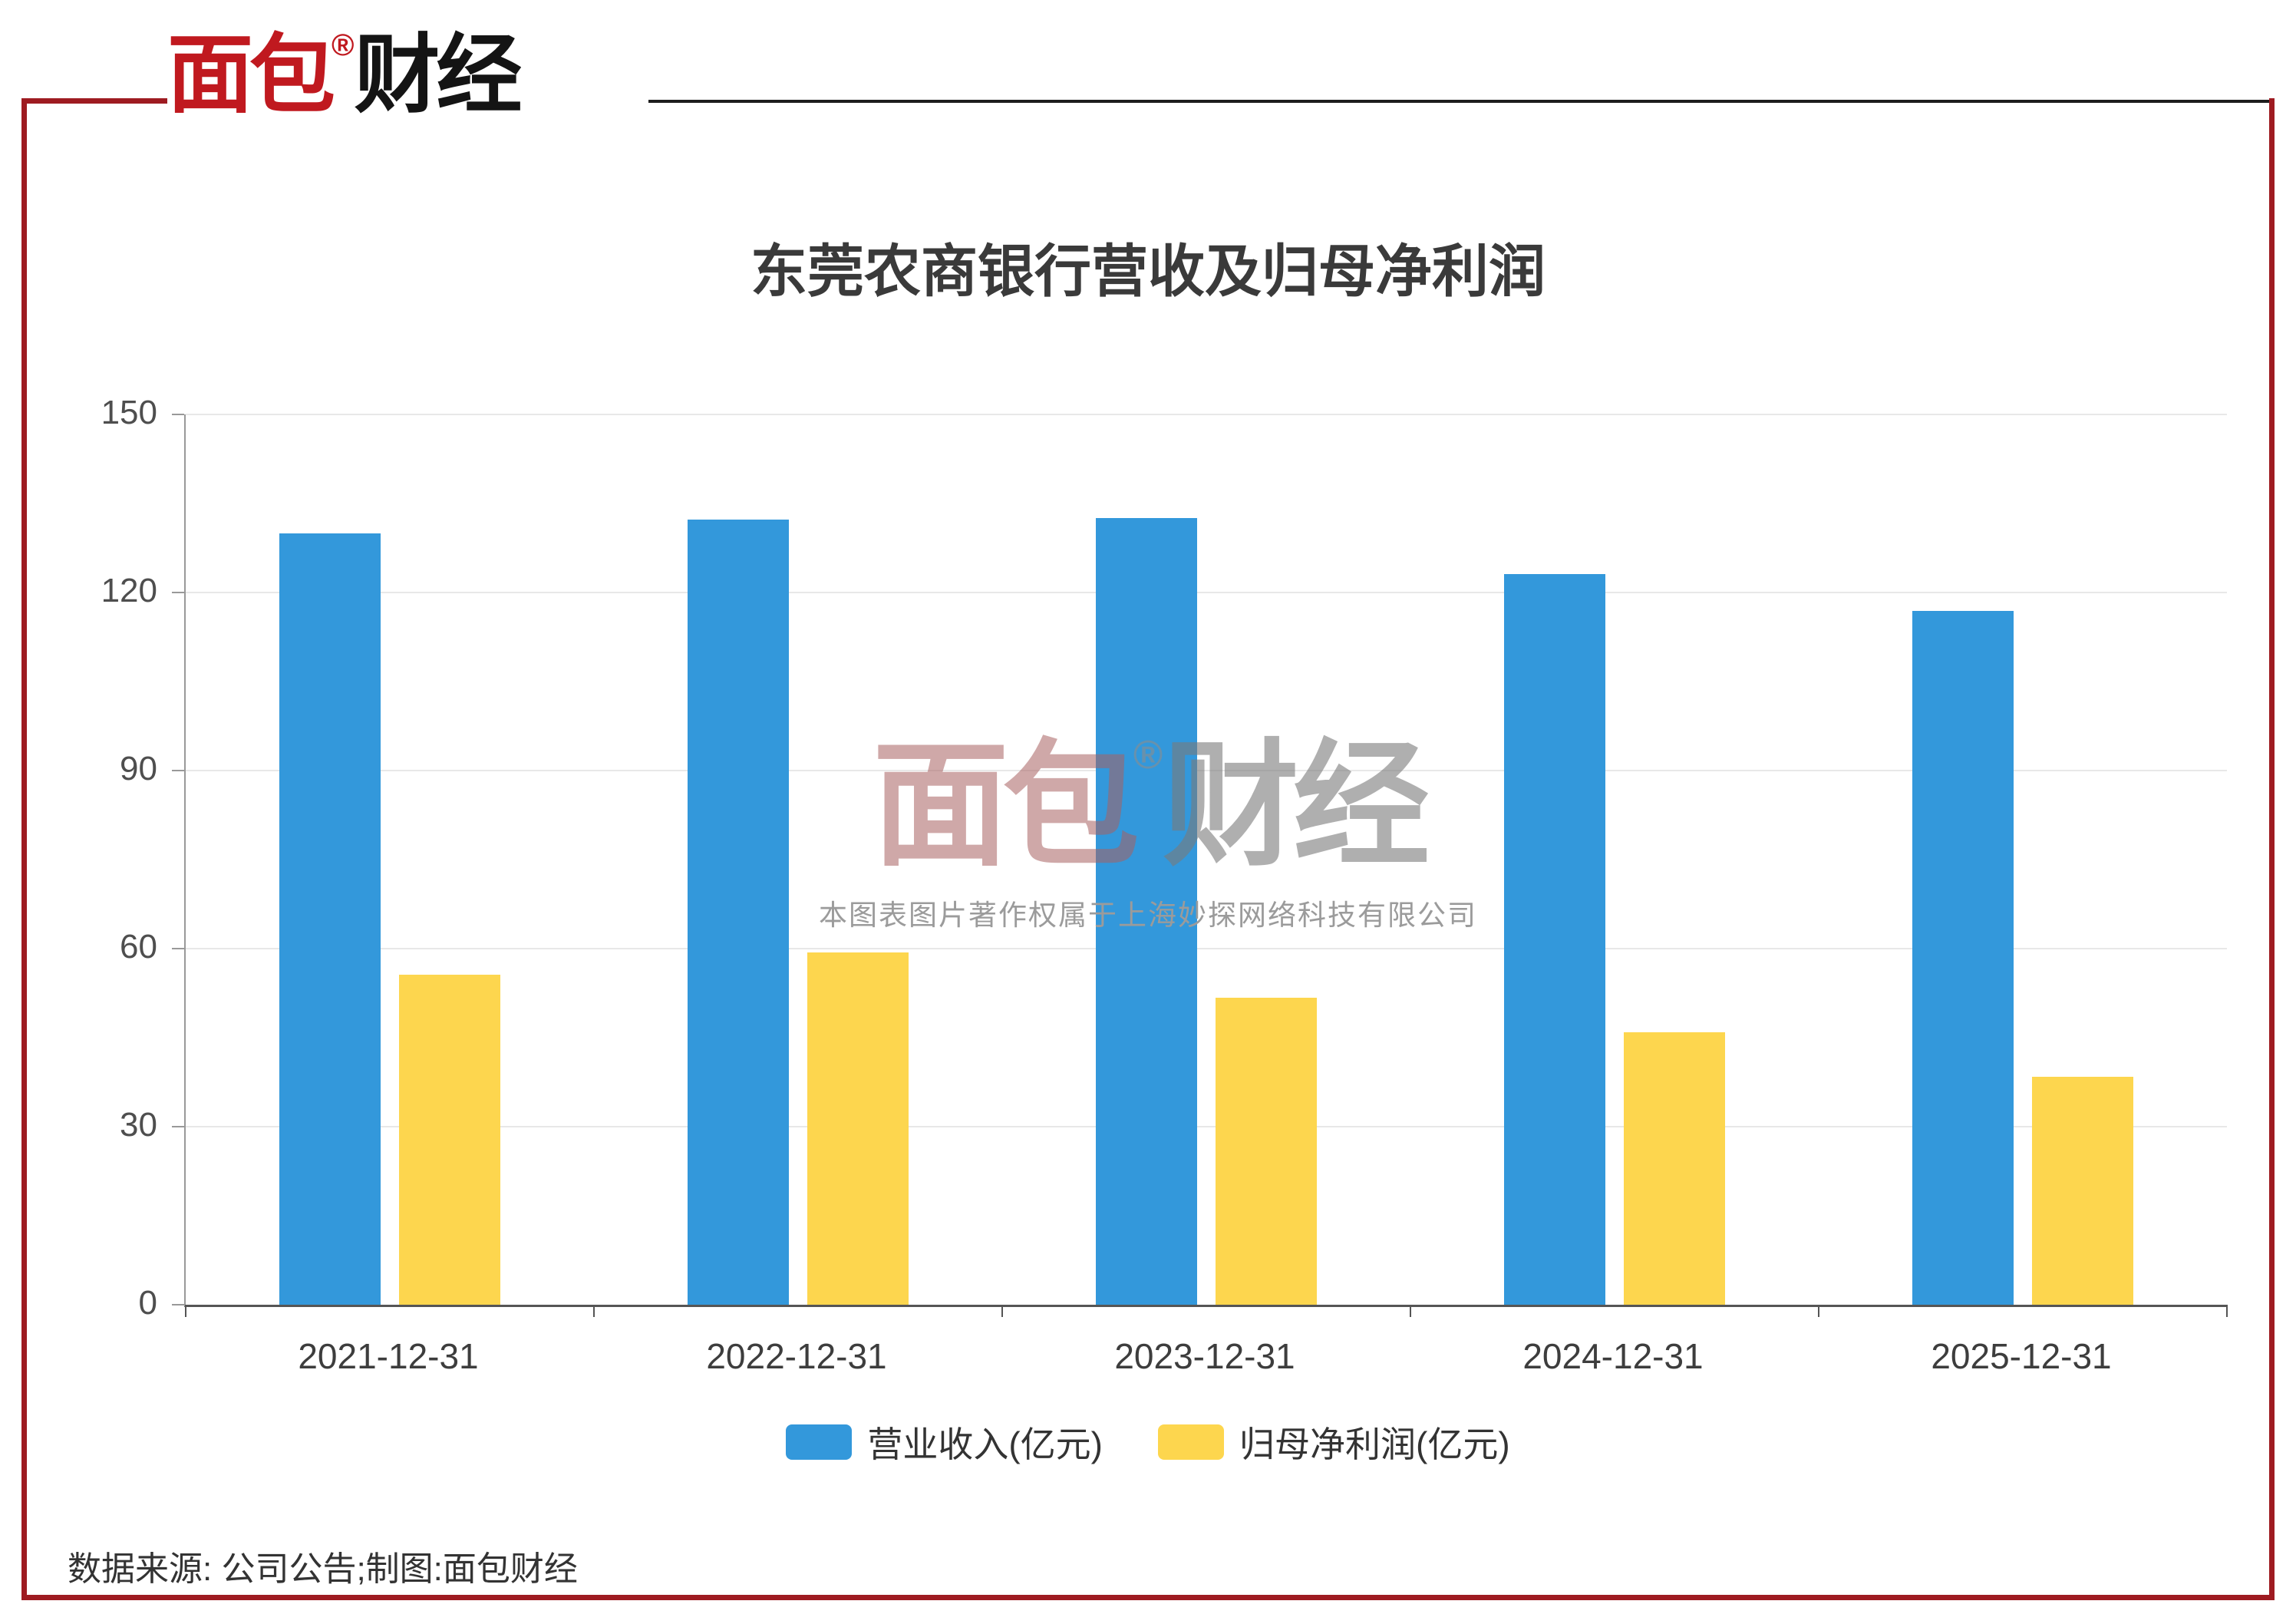 The width and height of the screenshot is (2296, 1624). I want to click on y-axis-label: 30, so click(138, 1125).